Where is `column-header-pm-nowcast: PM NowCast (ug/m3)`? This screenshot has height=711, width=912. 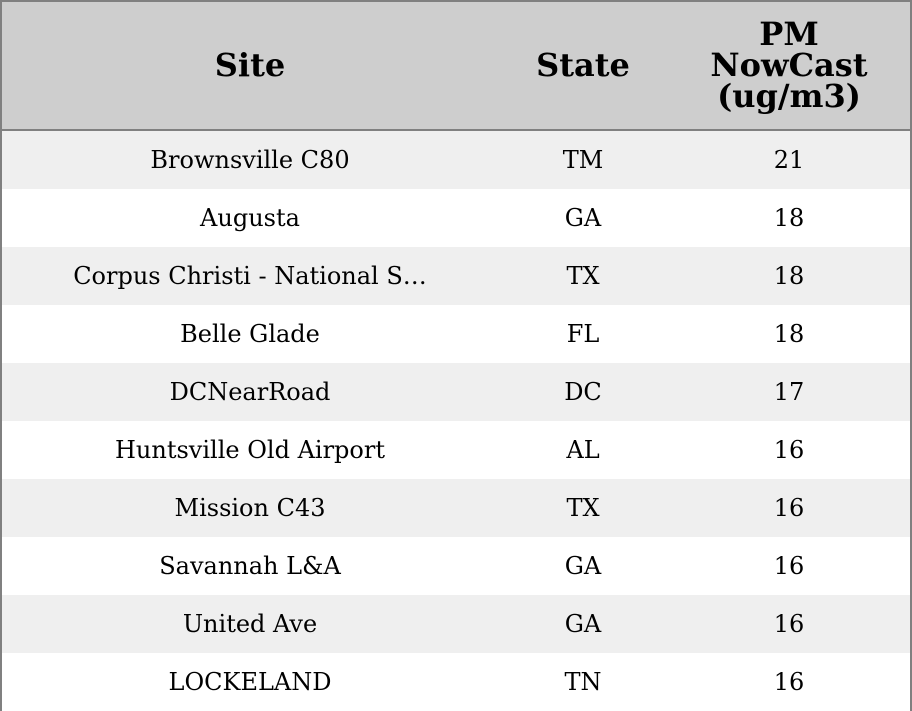 column-header-pm-nowcast: PM NowCast (ug/m3) is located at coordinates (789, 65).